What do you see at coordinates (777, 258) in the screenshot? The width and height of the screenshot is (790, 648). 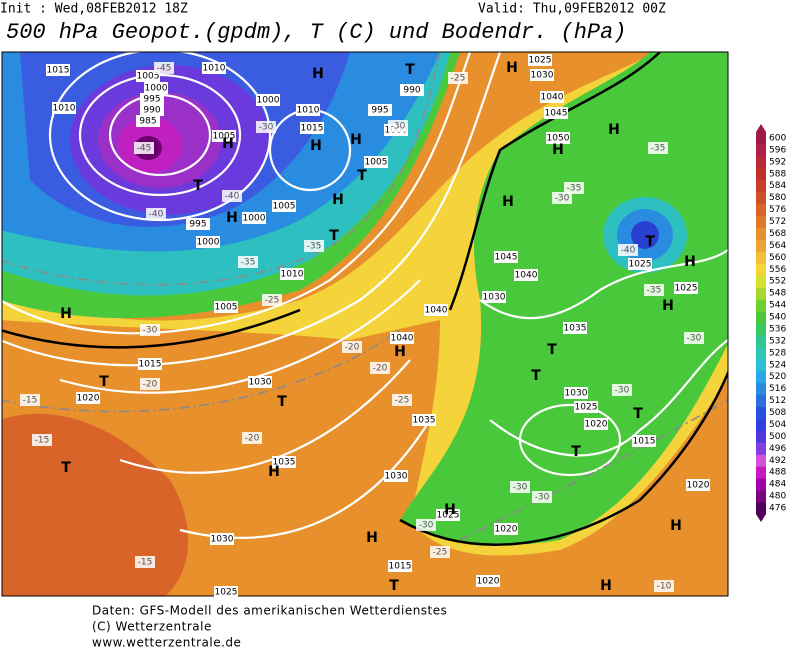 I see `colorbar-label: 560` at bounding box center [777, 258].